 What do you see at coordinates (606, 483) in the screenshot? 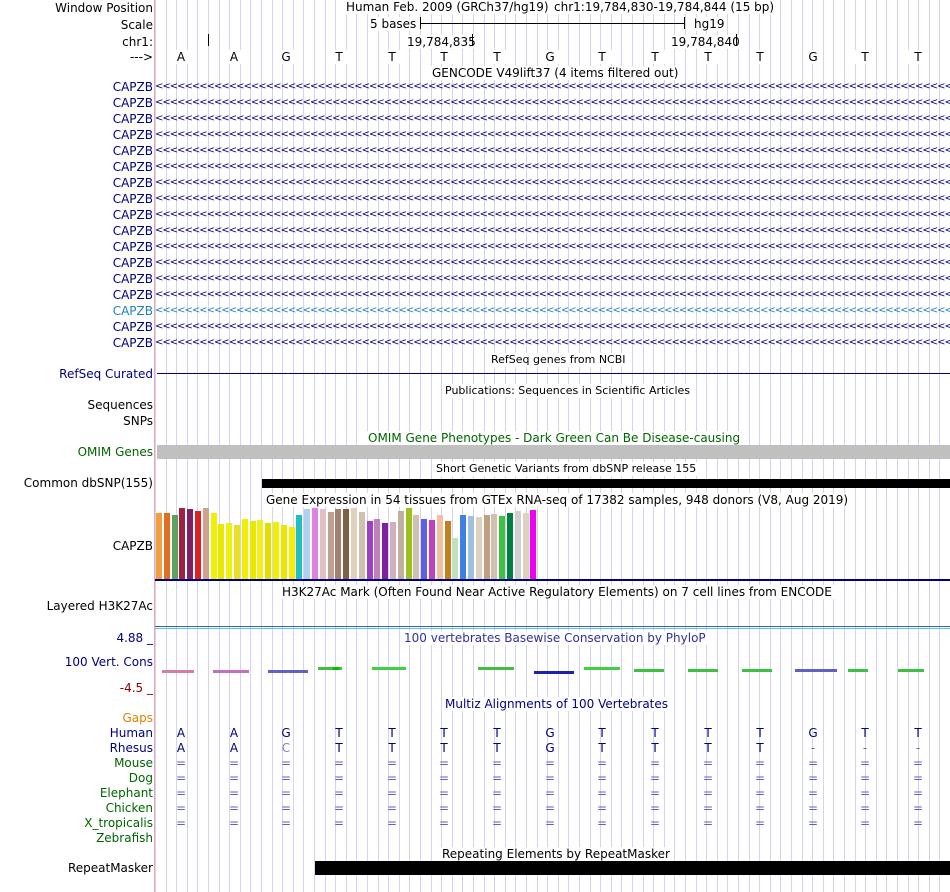
I see `dbsnp-feature` at bounding box center [606, 483].